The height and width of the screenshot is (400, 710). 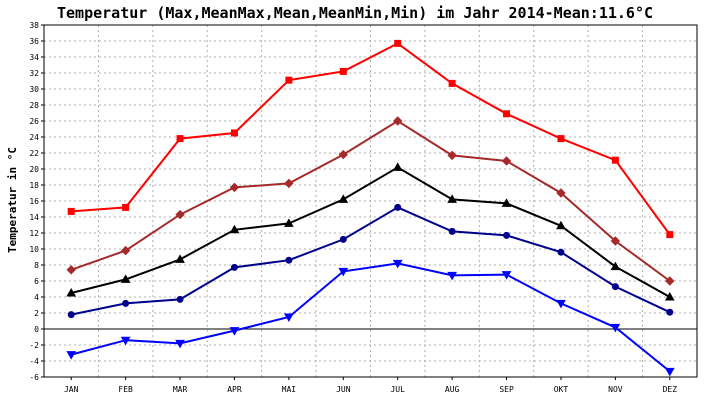 I want to click on y-axis-label: Temperatur in °C, so click(x=12, y=200).